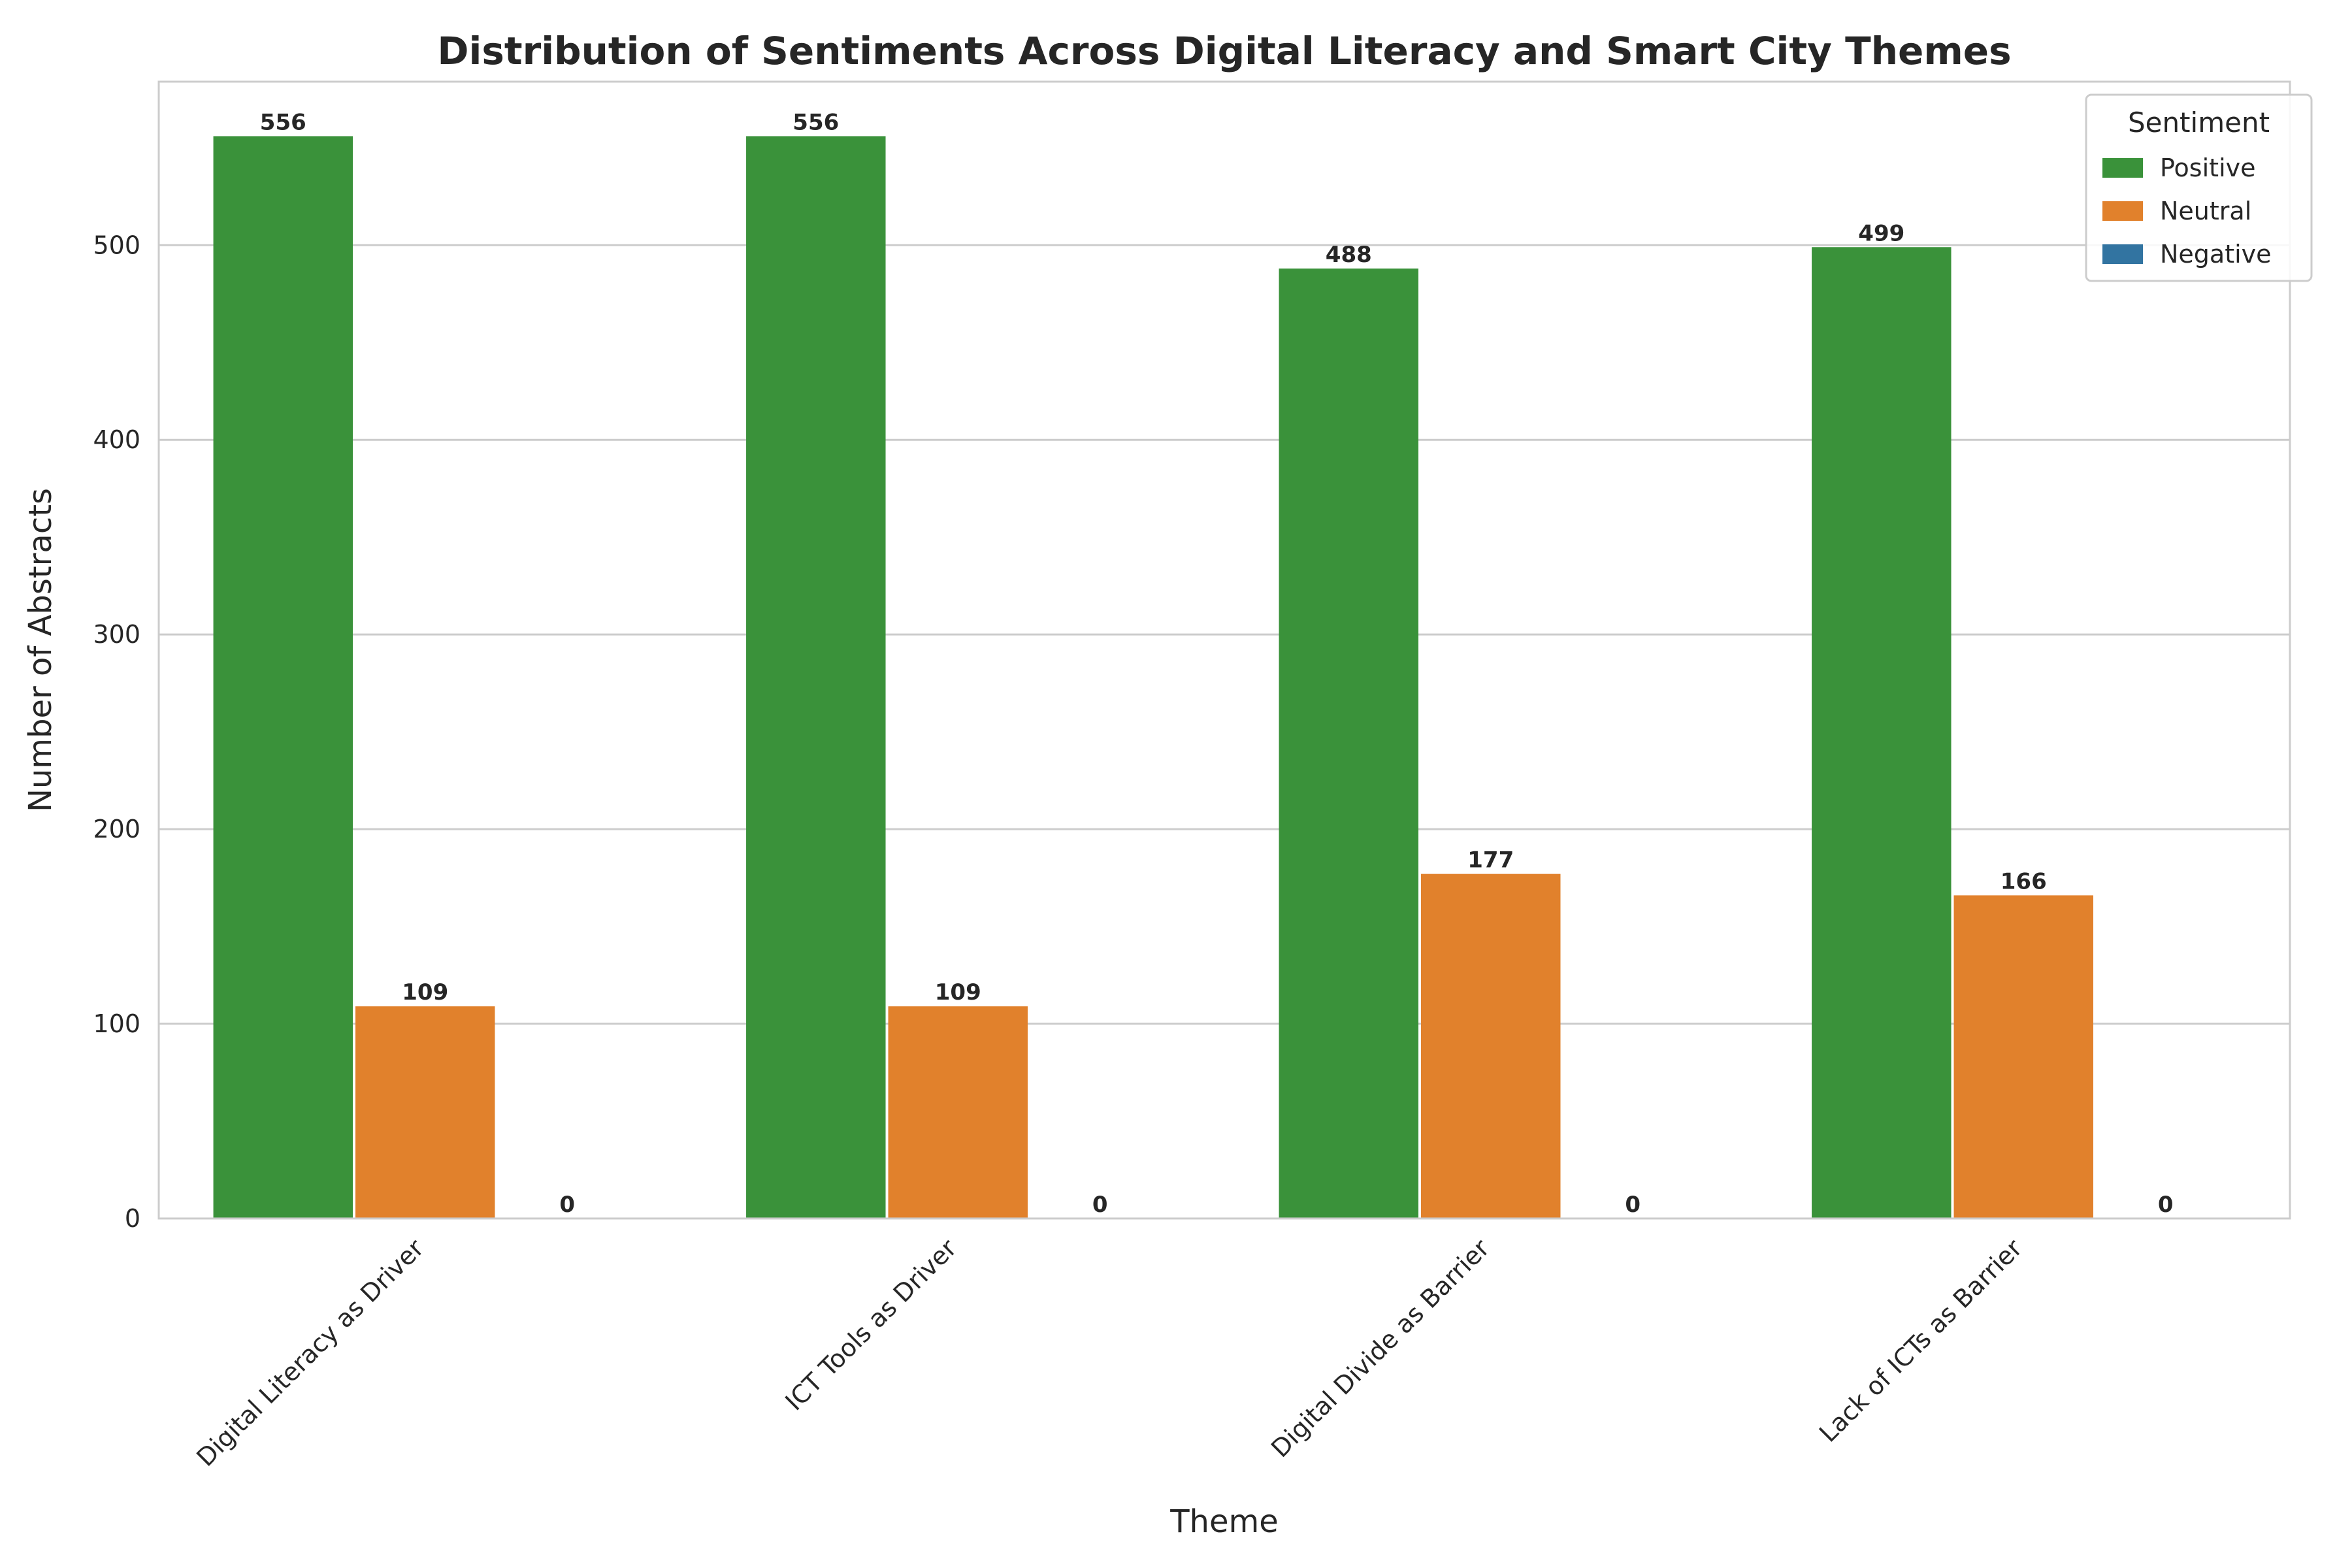 Image resolution: width=2352 pixels, height=1568 pixels. I want to click on y-tick-label: 0, so click(132, 1218).